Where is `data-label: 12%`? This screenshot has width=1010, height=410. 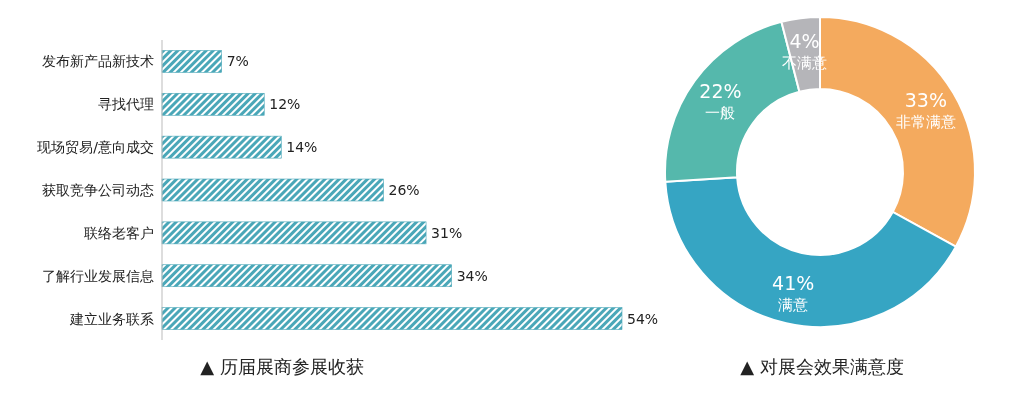 data-label: 12% is located at coordinates (285, 104).